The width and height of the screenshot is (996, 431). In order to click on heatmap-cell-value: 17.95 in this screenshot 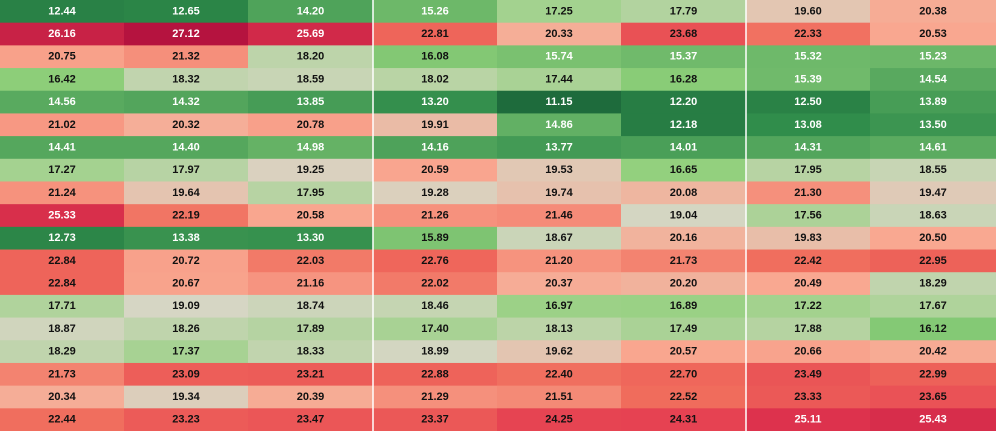, I will do `click(808, 170)`.